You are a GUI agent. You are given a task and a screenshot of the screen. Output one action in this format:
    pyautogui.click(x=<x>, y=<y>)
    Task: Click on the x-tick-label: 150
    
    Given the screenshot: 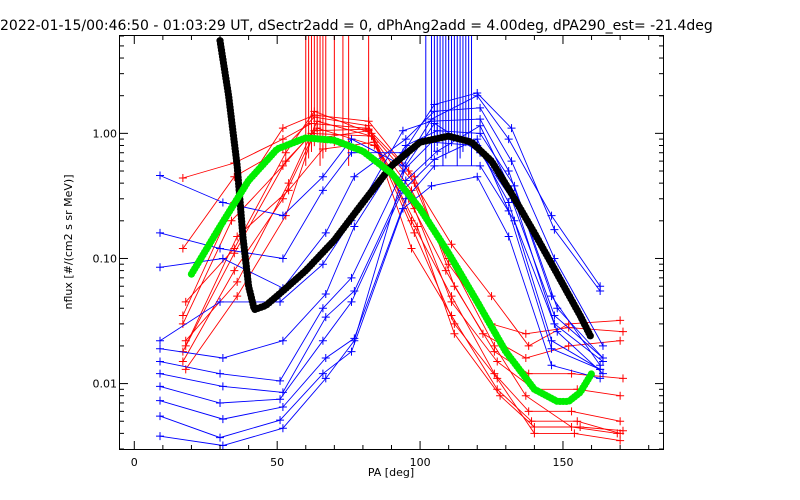 What is the action you would take?
    pyautogui.click(x=562, y=462)
    